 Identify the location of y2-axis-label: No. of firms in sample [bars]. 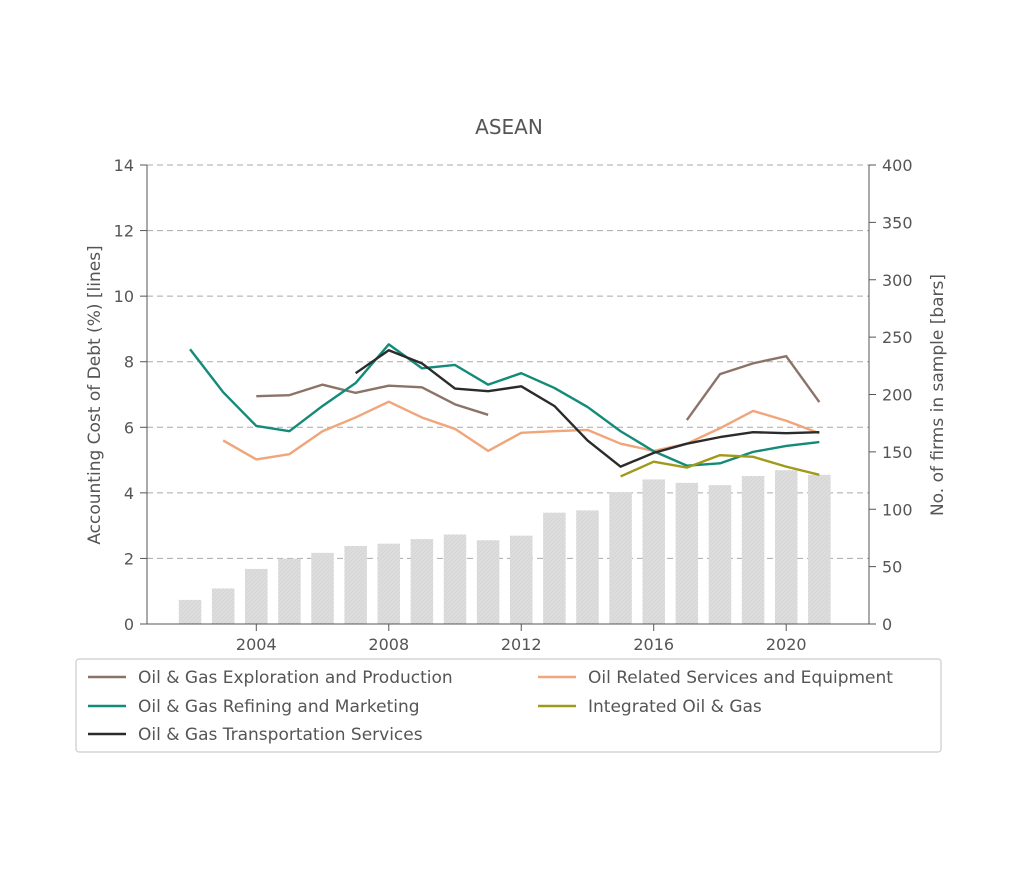
(938, 395).